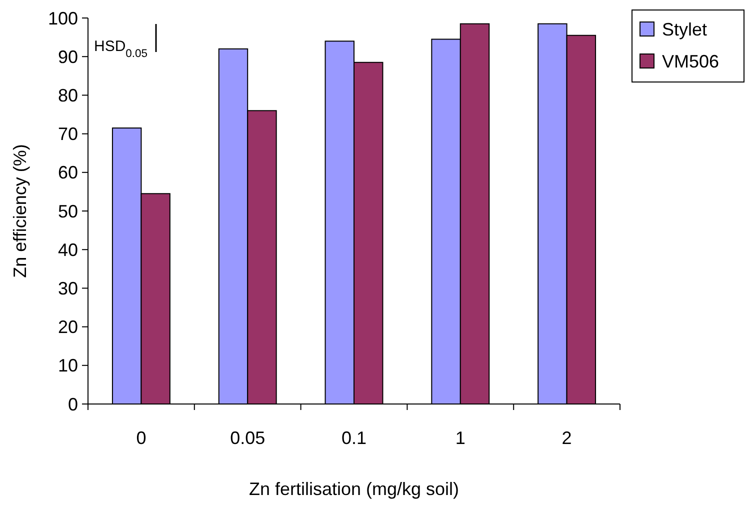  What do you see at coordinates (63, 18) in the screenshot?
I see `y-tick-label: 100` at bounding box center [63, 18].